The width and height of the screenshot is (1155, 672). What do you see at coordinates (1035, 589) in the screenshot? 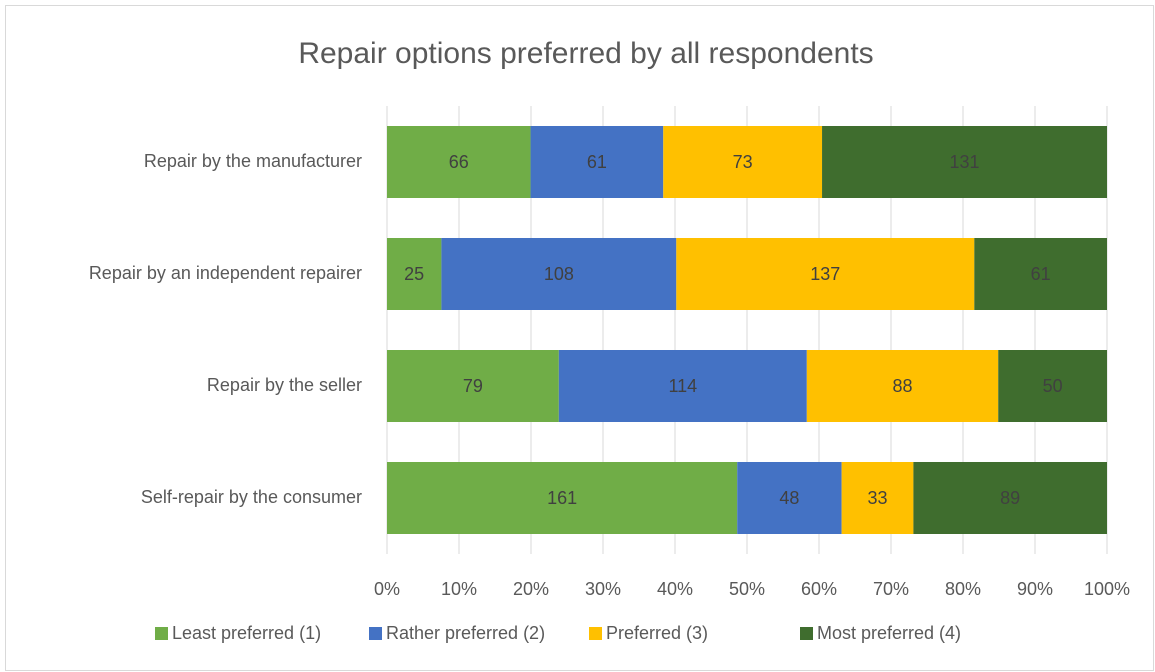
I see `x-tick-label: 90%` at bounding box center [1035, 589].